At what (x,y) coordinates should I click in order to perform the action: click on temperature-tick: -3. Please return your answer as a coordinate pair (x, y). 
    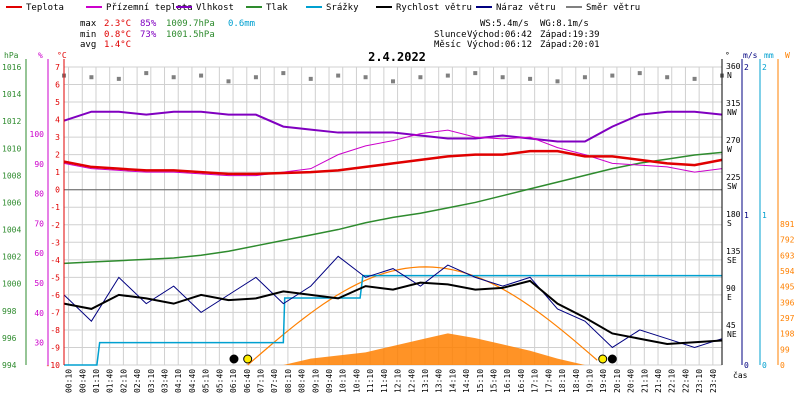
    Looking at the image, I should click on (55, 242).